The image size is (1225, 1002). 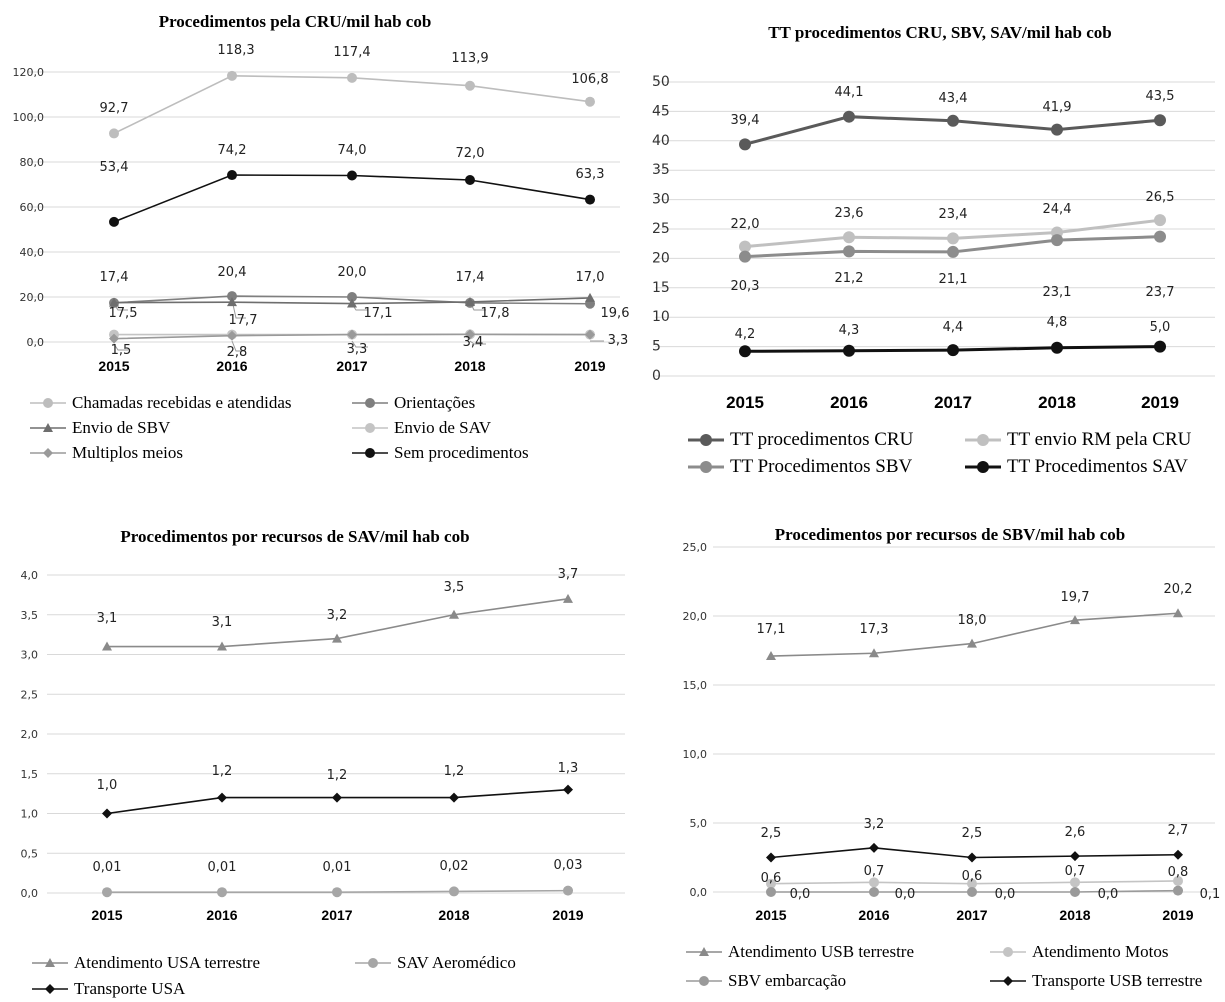 I want to click on data-label: 17,0, so click(x=590, y=277).